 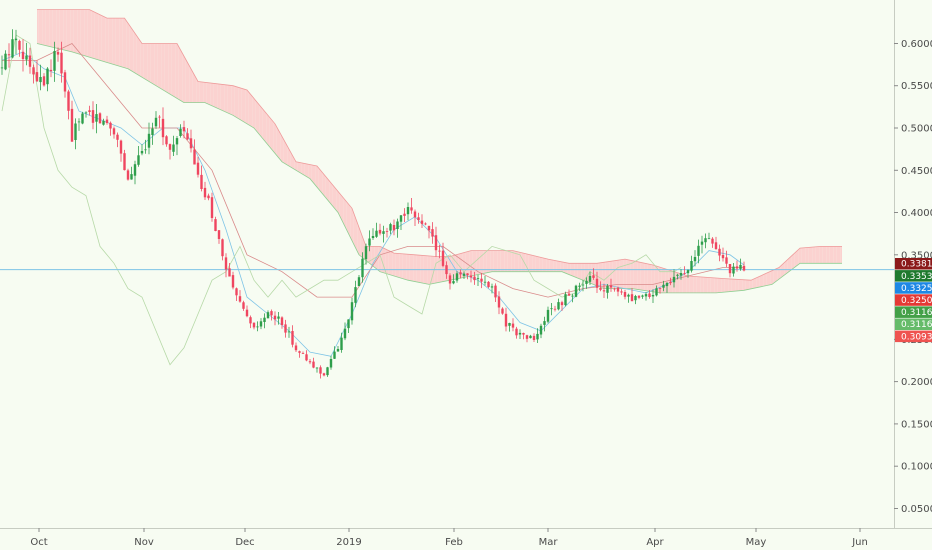 I want to click on x-tick-label: Dec, so click(x=244, y=542).